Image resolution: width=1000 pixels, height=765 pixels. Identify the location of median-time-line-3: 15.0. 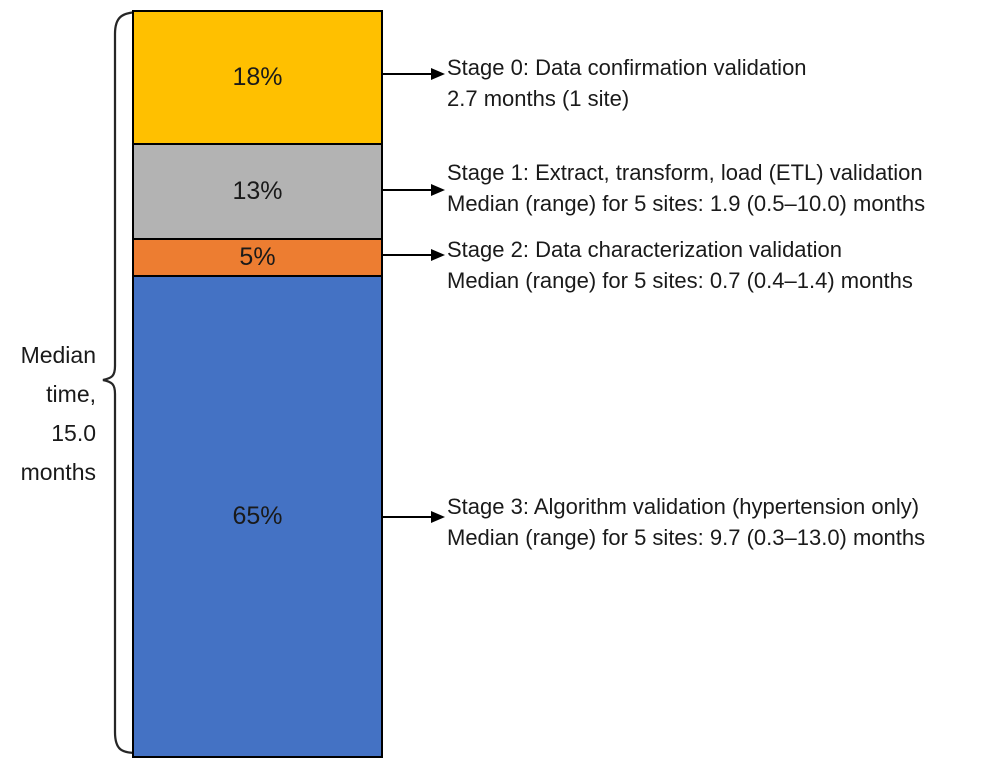
(73, 433).